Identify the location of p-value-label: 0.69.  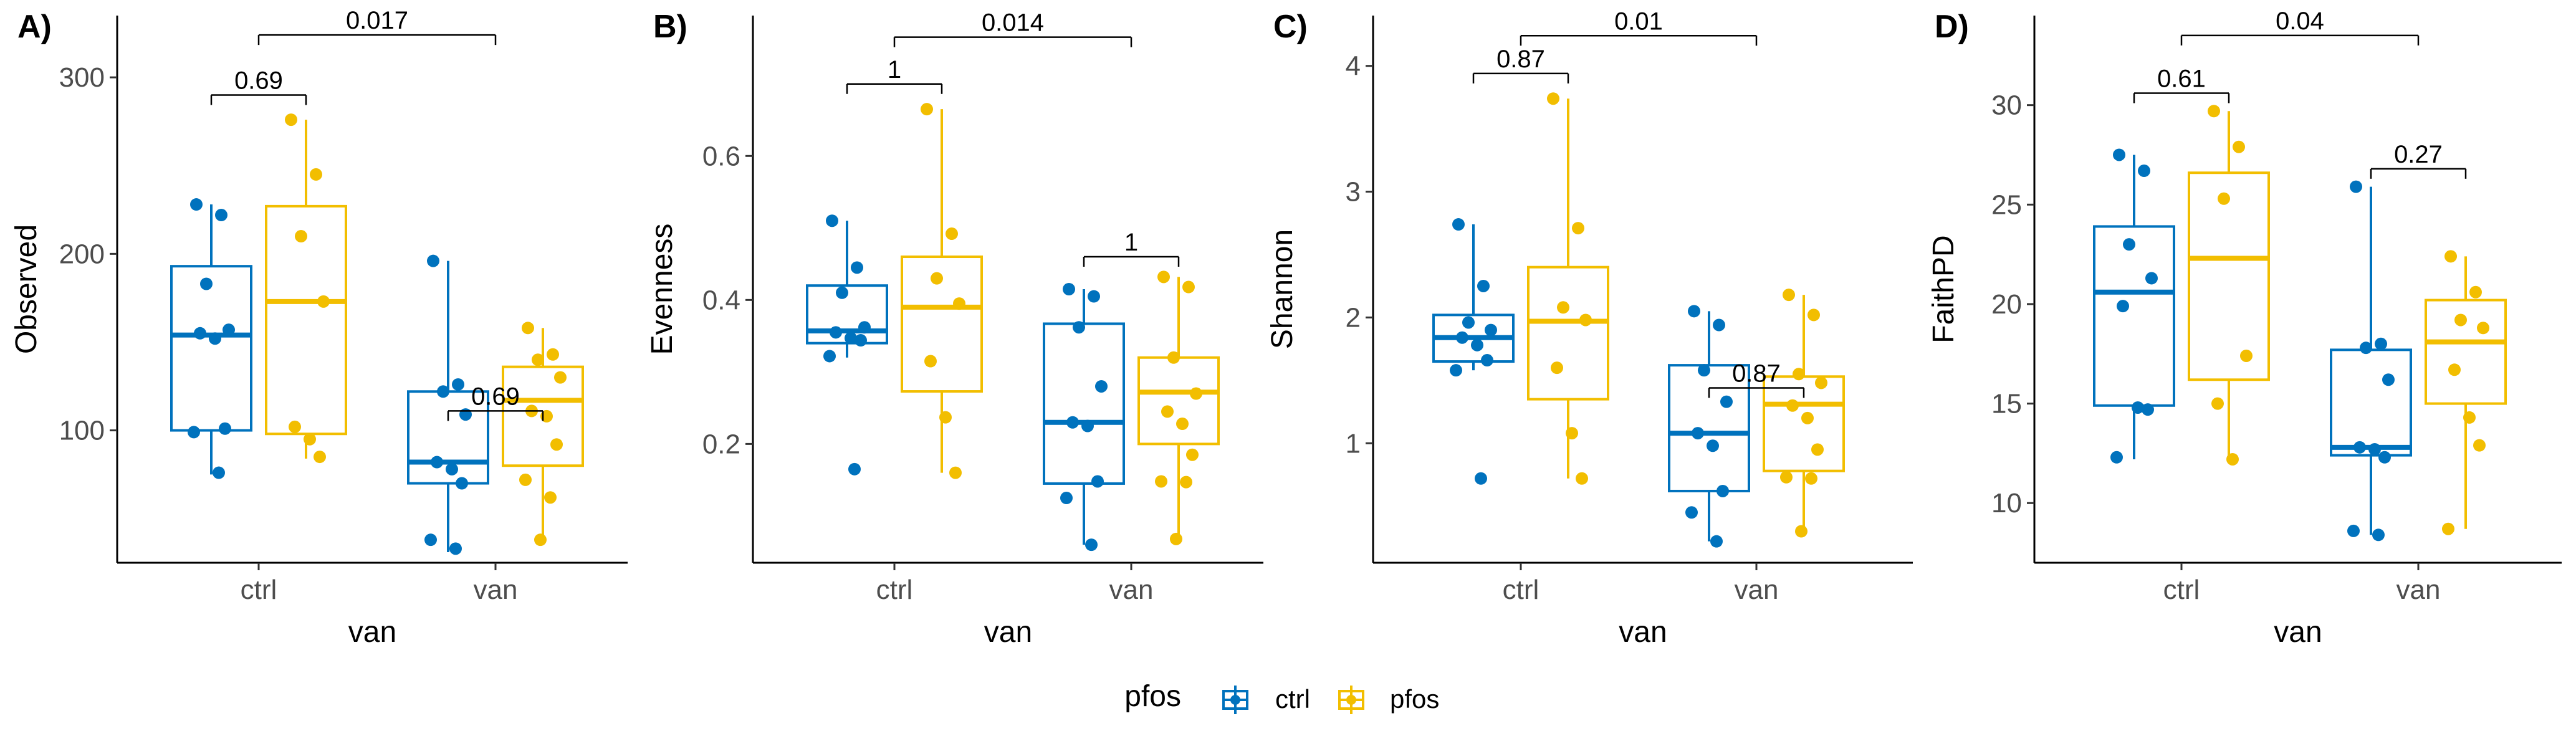
(496, 396).